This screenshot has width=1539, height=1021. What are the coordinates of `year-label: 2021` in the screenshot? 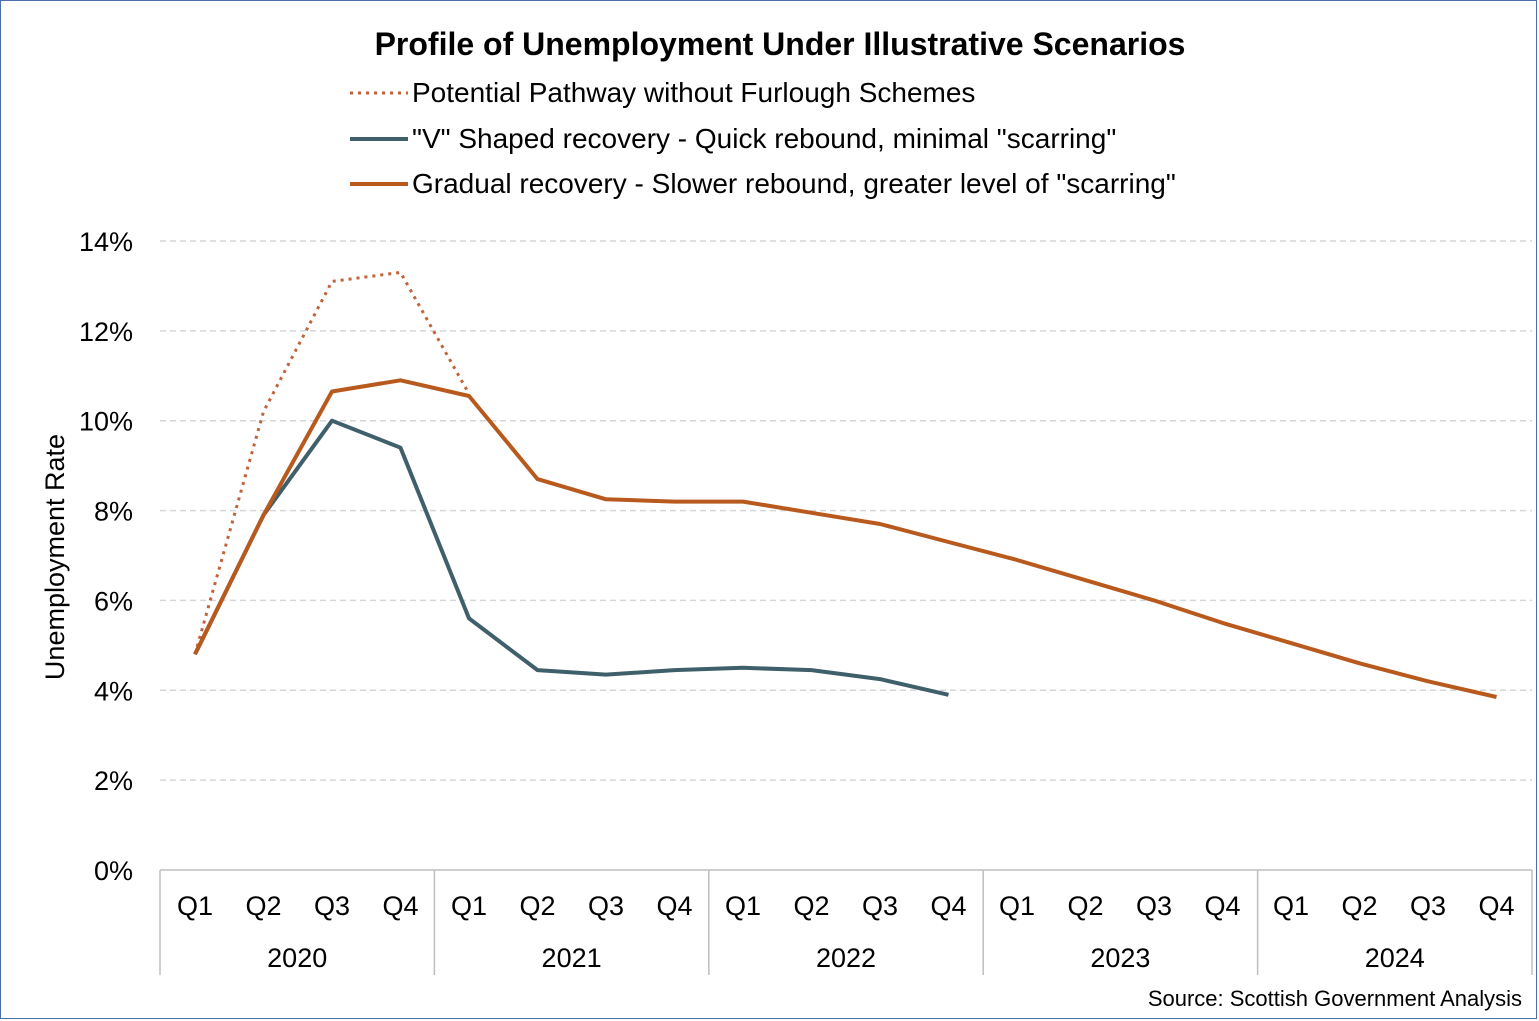 It's located at (572, 958).